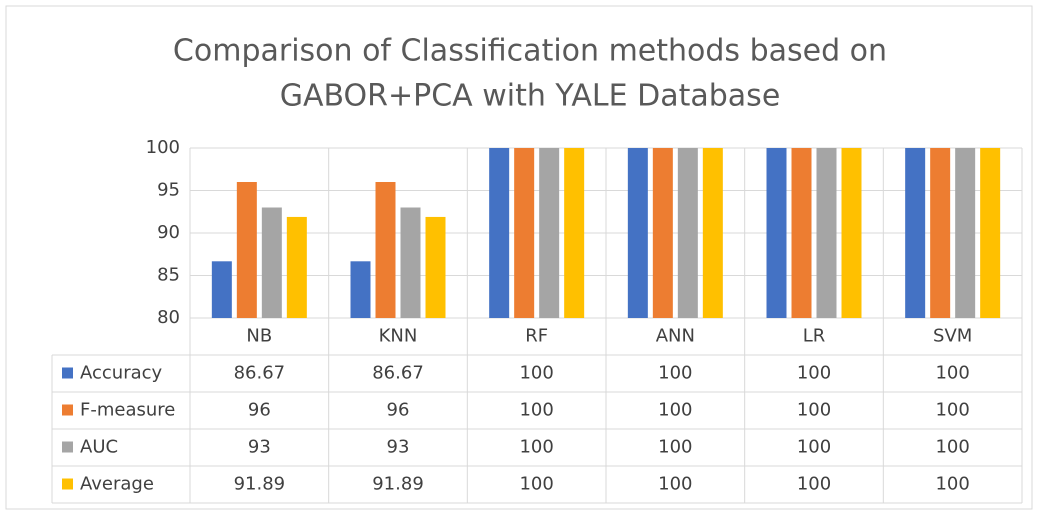  I want to click on x-tick-label: LR, so click(814, 336).